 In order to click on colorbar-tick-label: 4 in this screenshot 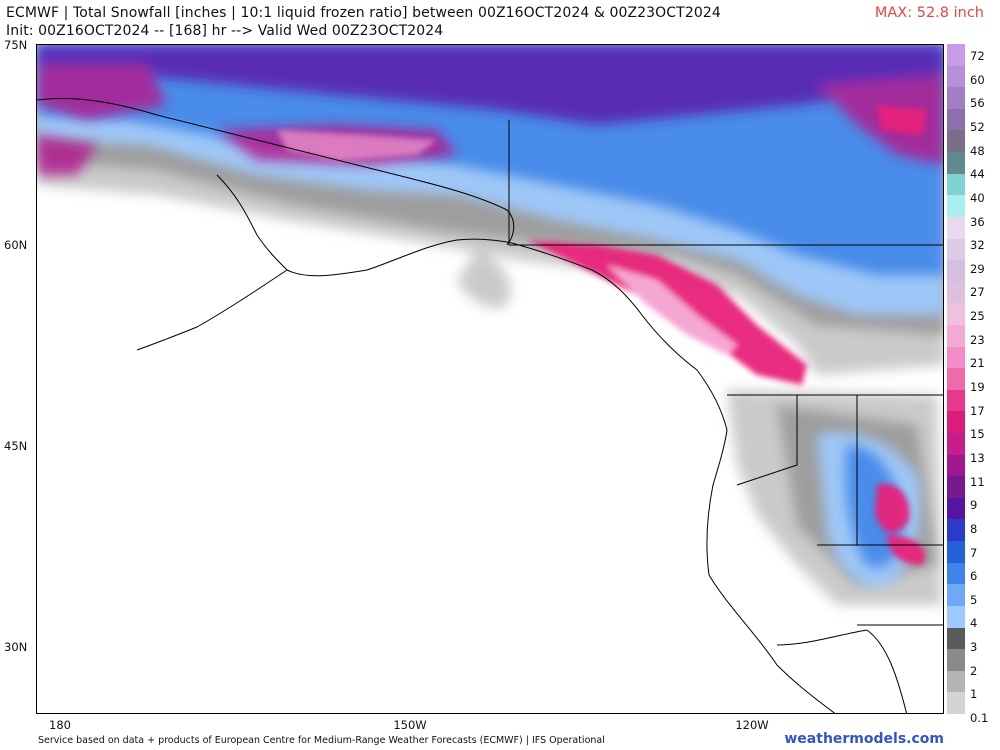, I will do `click(974, 623)`.